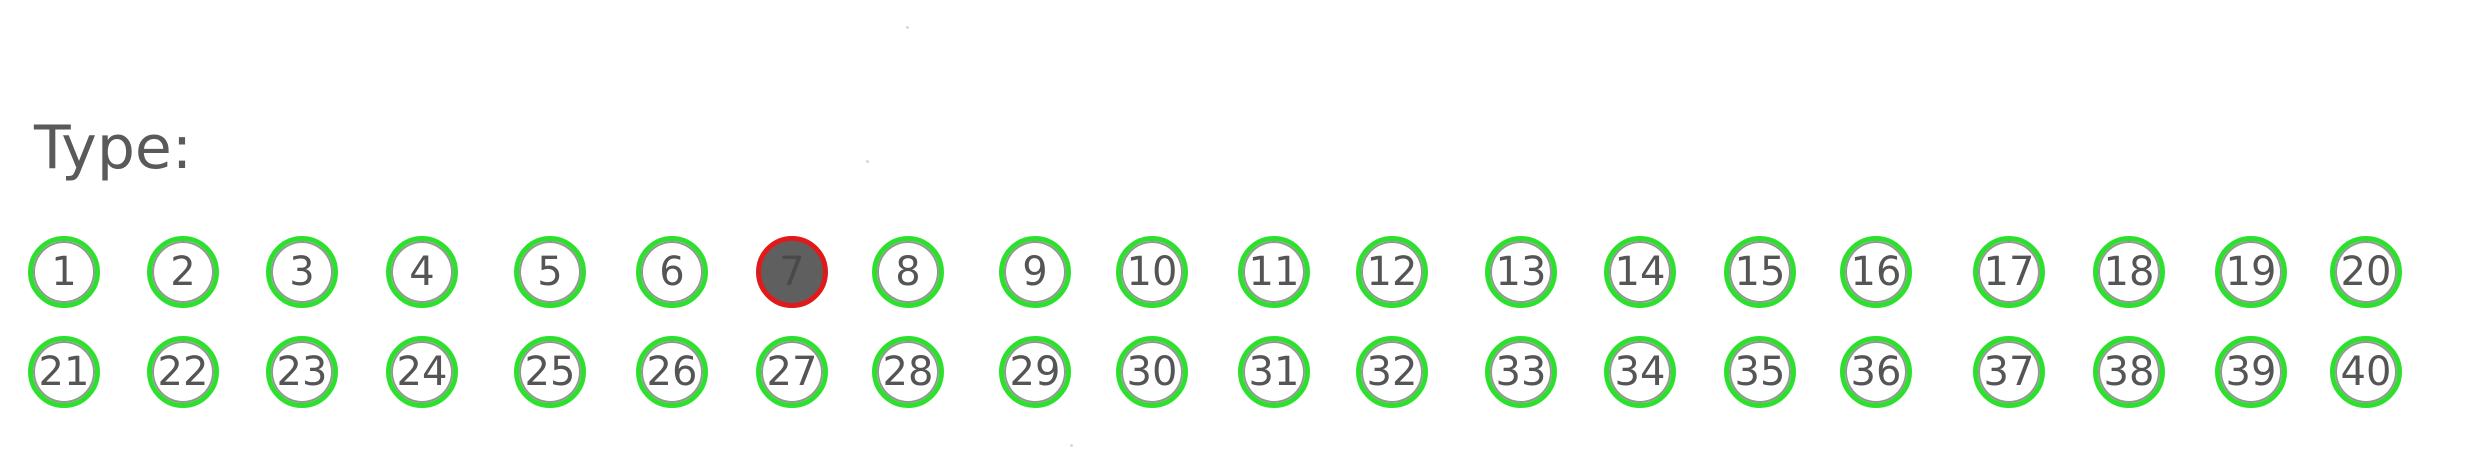 This screenshot has height=457, width=2480. What do you see at coordinates (1152, 372) in the screenshot?
I see `type-option-30: 30` at bounding box center [1152, 372].